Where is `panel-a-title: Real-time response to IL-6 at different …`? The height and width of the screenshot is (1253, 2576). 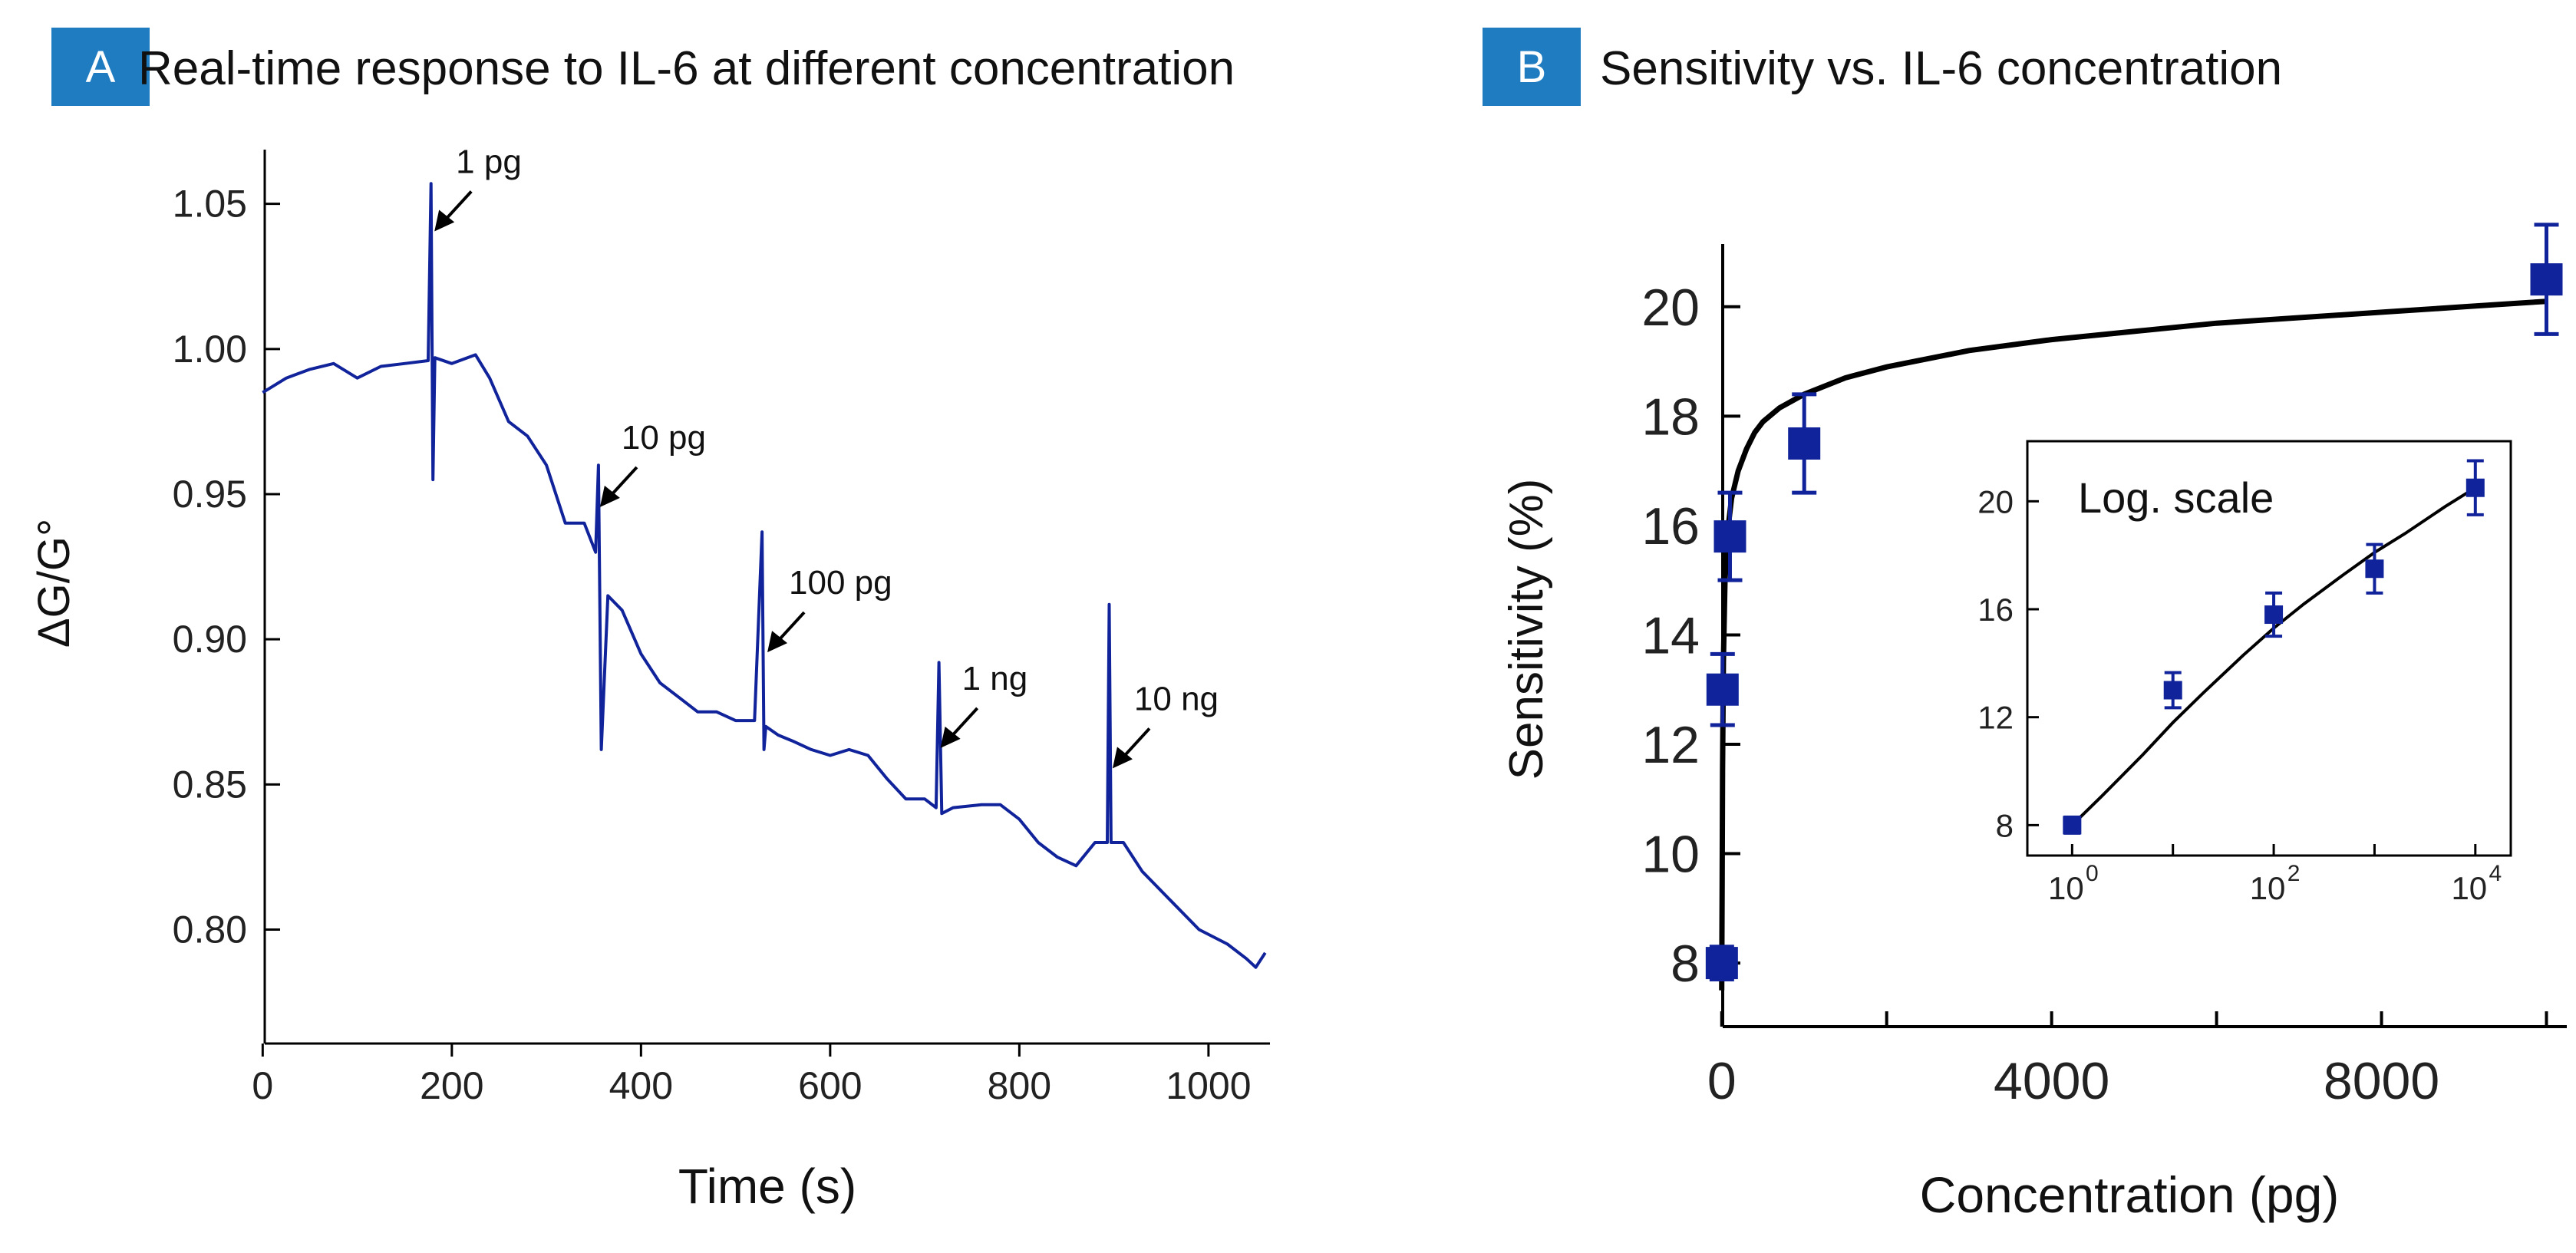
panel-a-title: Real-time response to IL-6 at different … is located at coordinates (686, 68).